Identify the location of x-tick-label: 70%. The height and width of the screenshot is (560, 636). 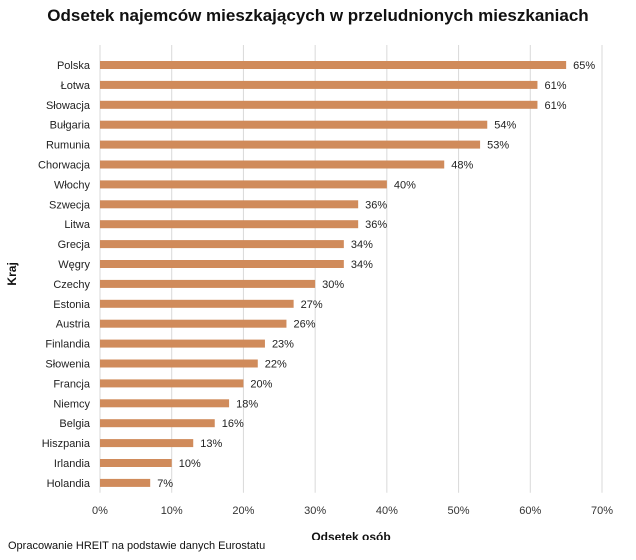
(602, 511).